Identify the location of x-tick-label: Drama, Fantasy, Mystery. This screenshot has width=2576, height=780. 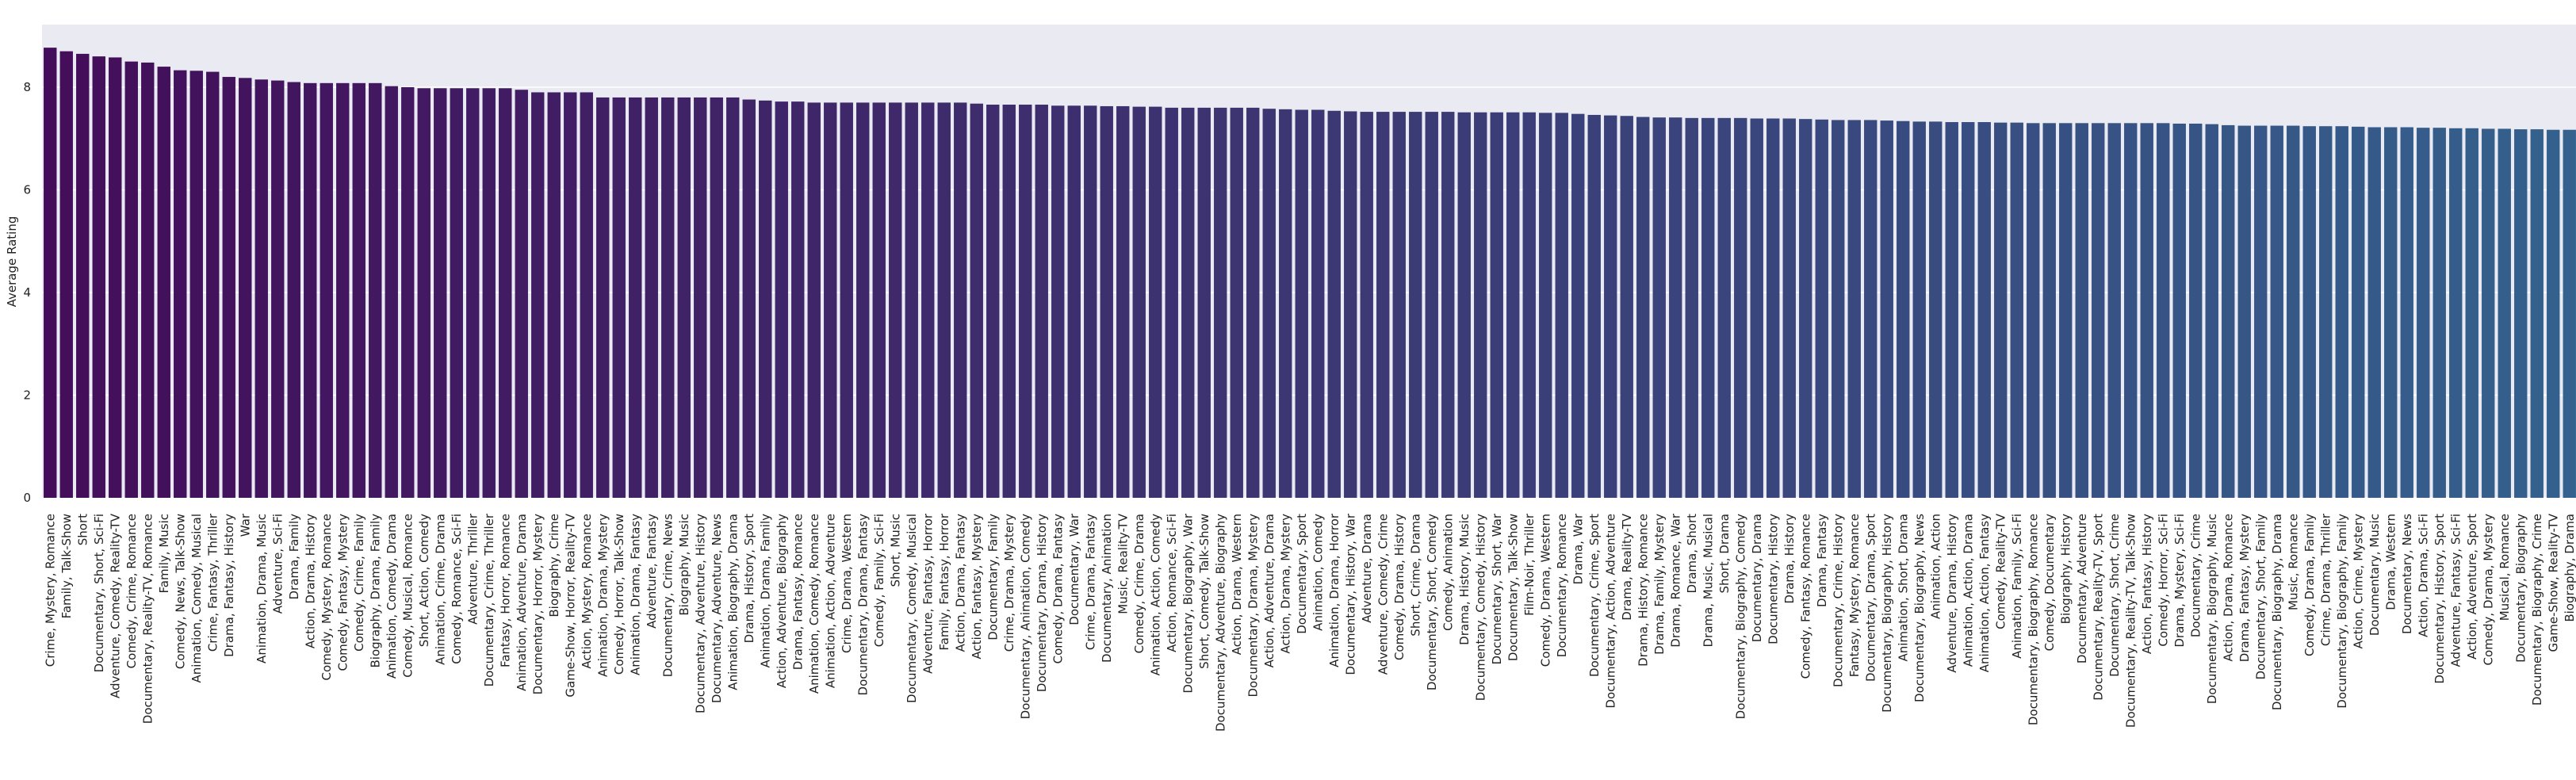
(2244, 588).